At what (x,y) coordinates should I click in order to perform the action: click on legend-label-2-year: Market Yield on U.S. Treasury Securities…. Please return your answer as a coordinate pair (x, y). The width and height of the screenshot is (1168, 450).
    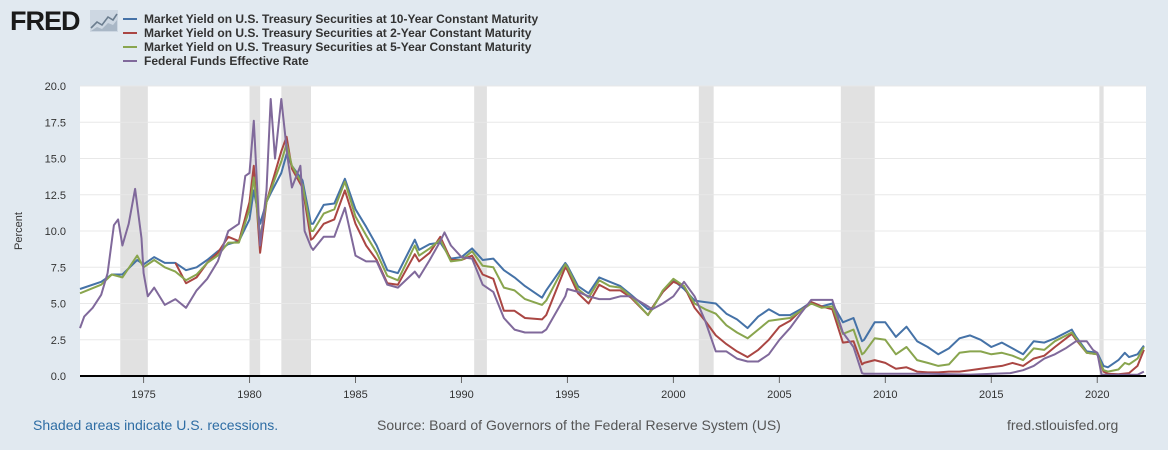
    Looking at the image, I should click on (338, 33).